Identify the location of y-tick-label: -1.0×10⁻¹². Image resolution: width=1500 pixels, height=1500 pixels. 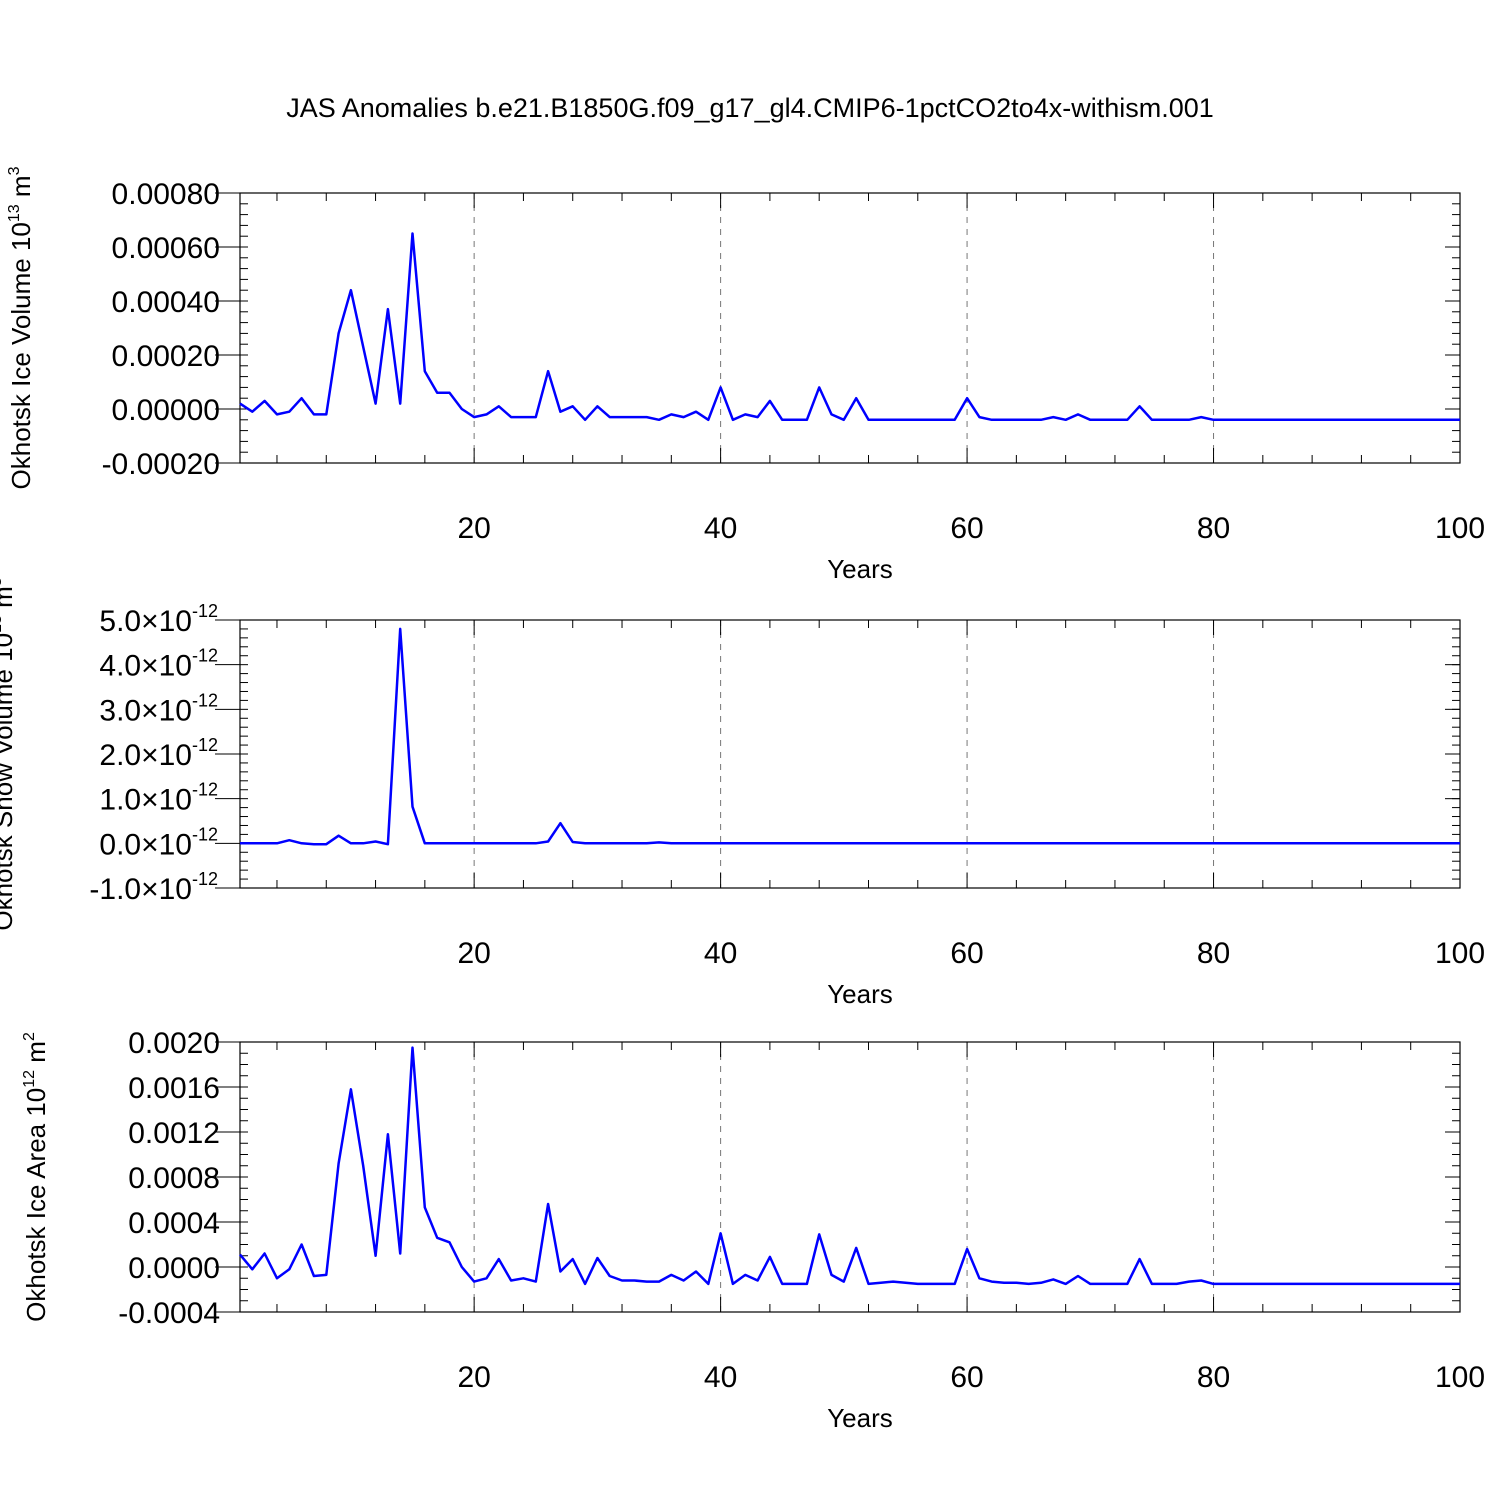
(153, 887).